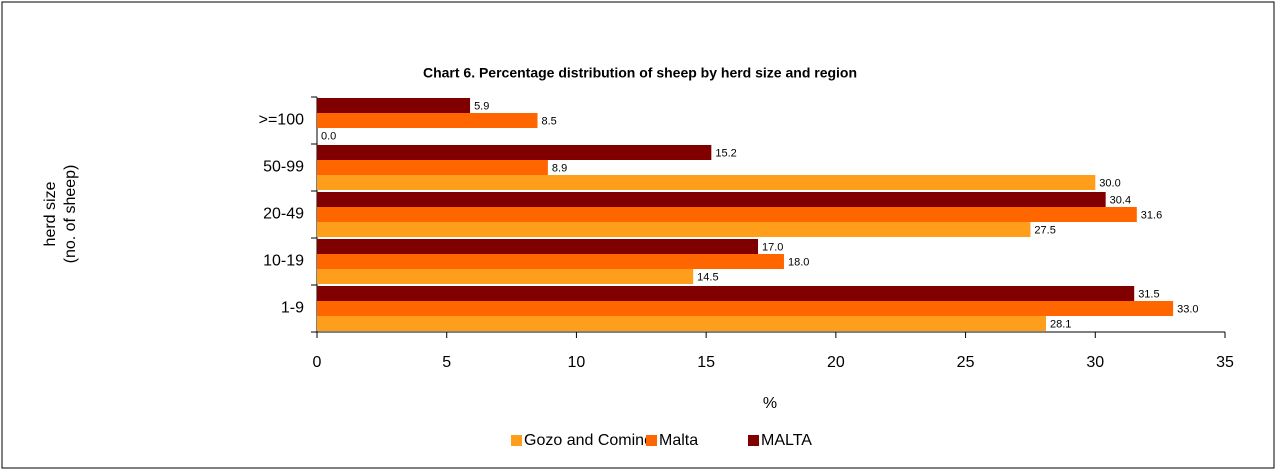 This screenshot has width=1277, height=471. Describe the element at coordinates (588, 440) in the screenshot. I see `legend-label: Gozo and Comino` at that location.